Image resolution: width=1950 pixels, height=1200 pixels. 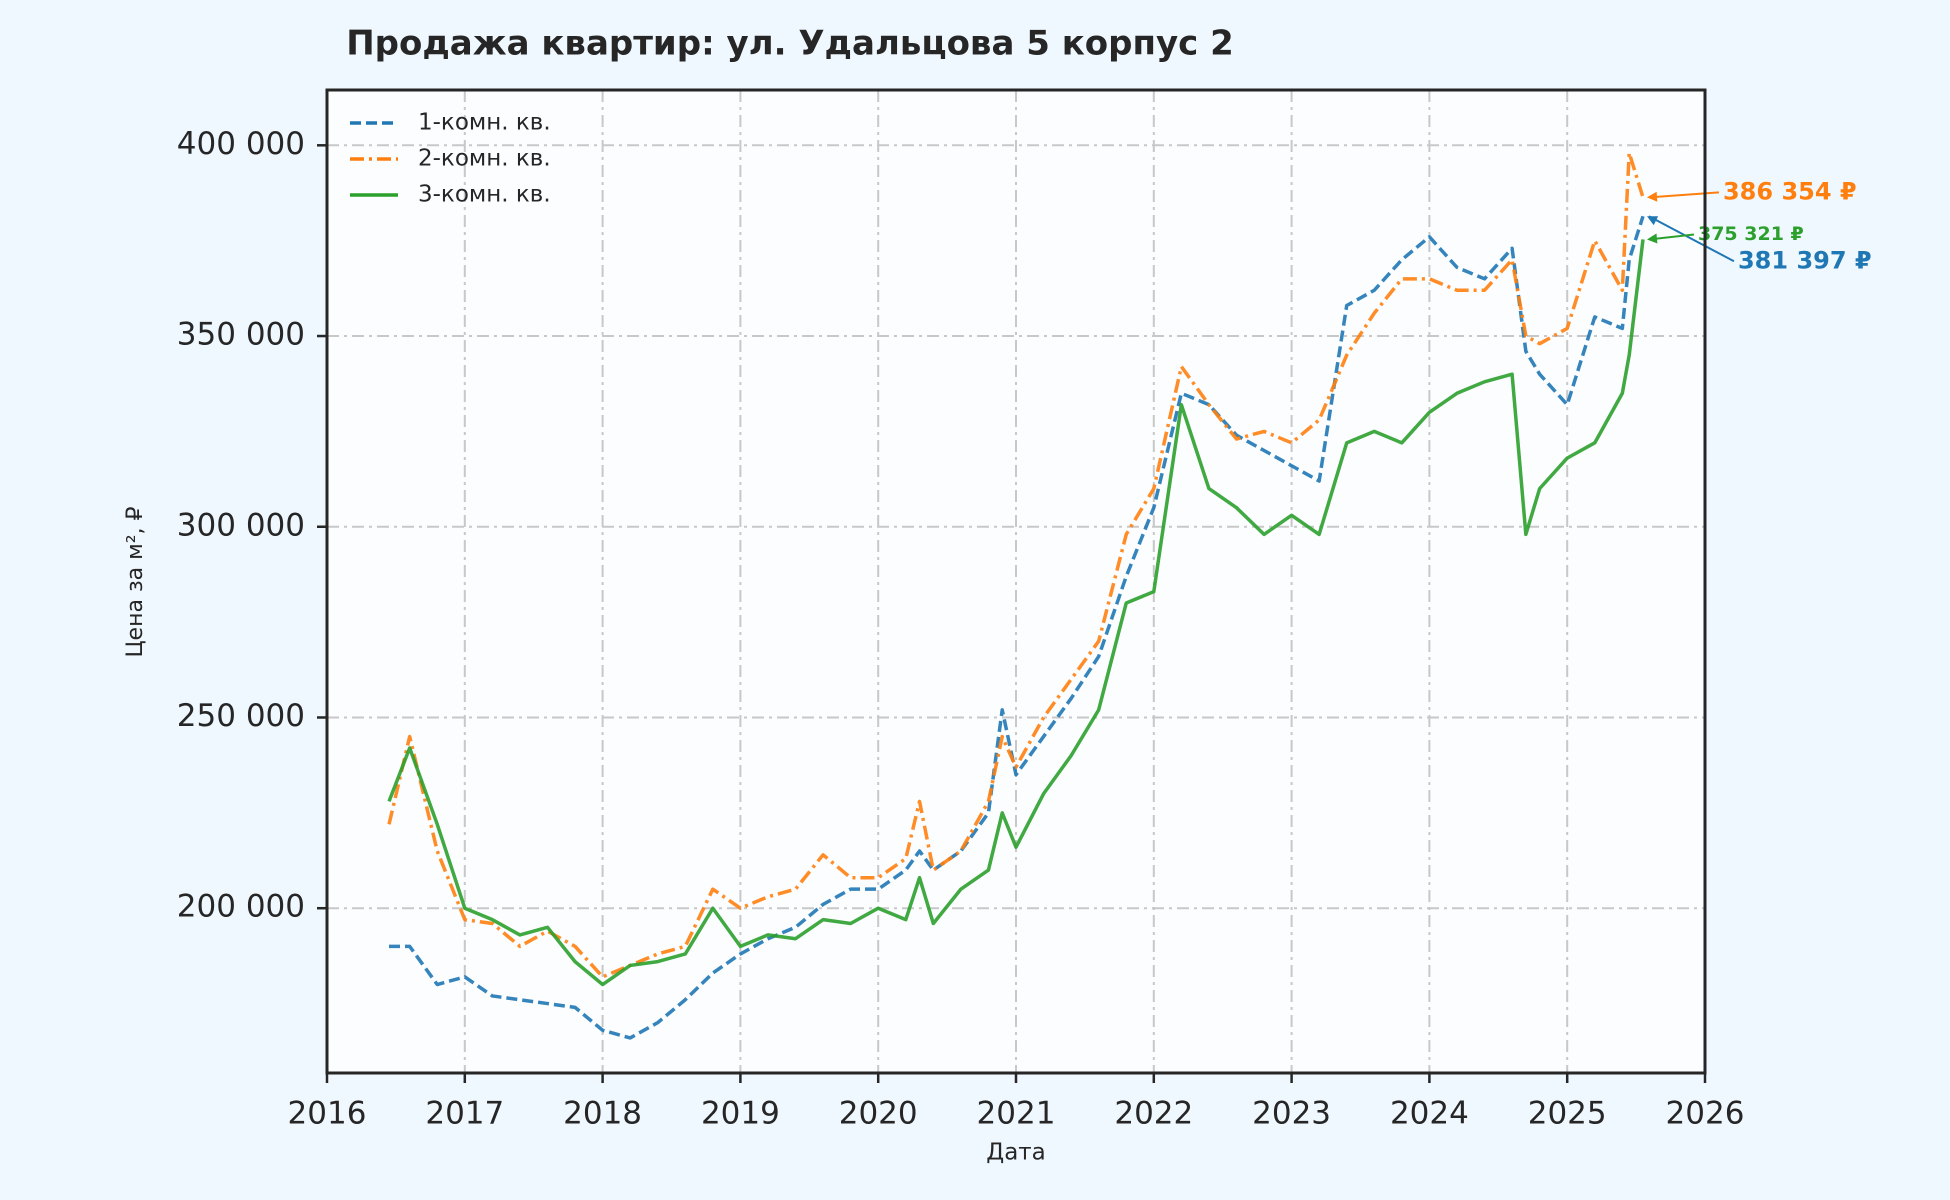 I want to click on y-axis-label: Цена за м², ₽, so click(x=135, y=581).